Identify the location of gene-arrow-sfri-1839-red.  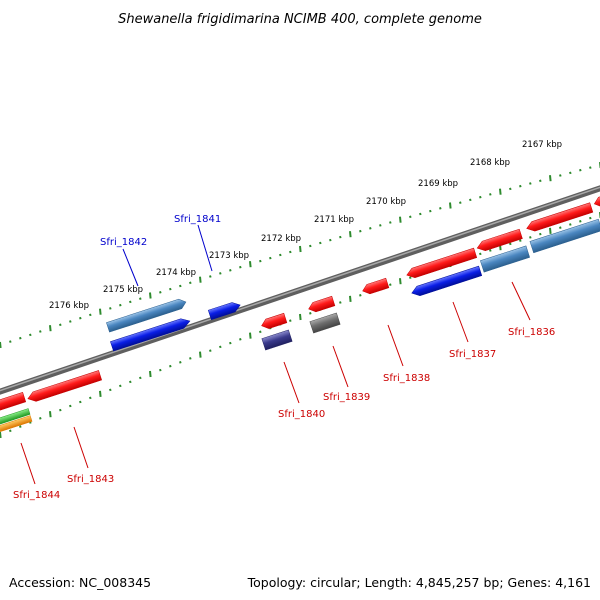
(321, 304).